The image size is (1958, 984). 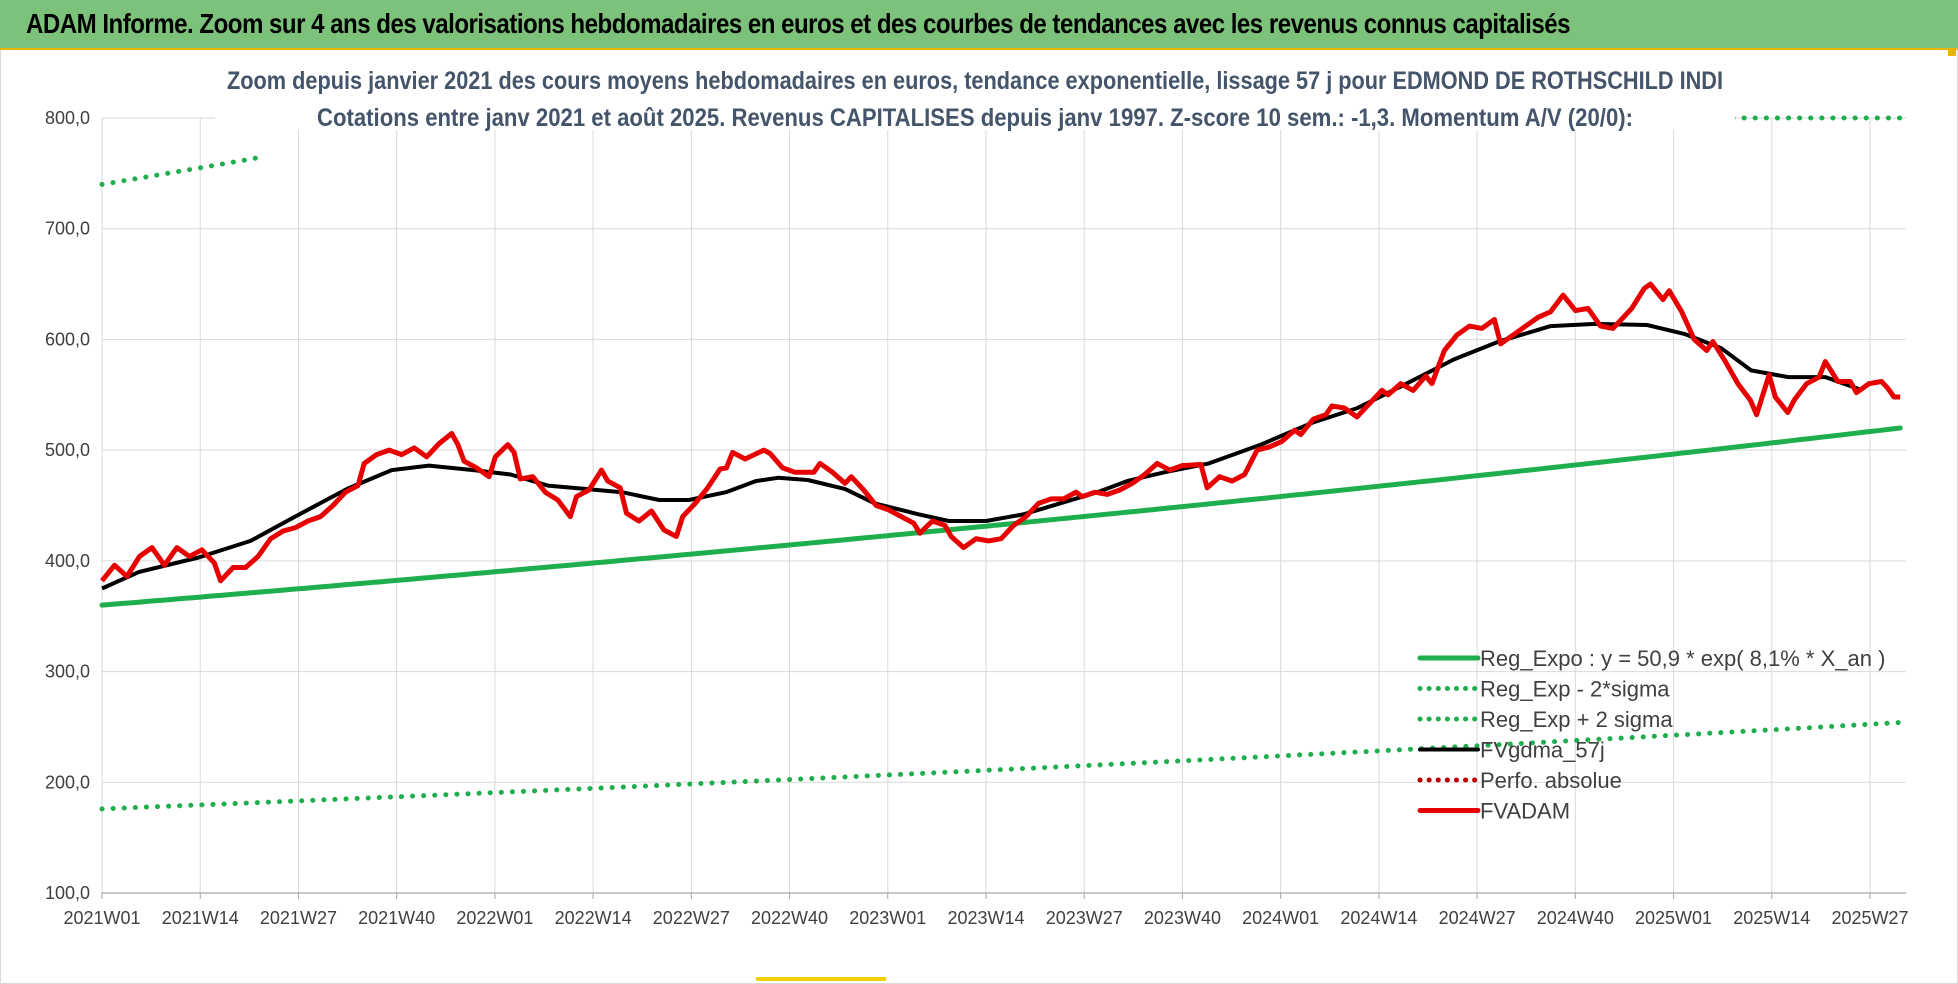 I want to click on legend-label: Reg_Exp + 2 sigma, so click(x=1576, y=719).